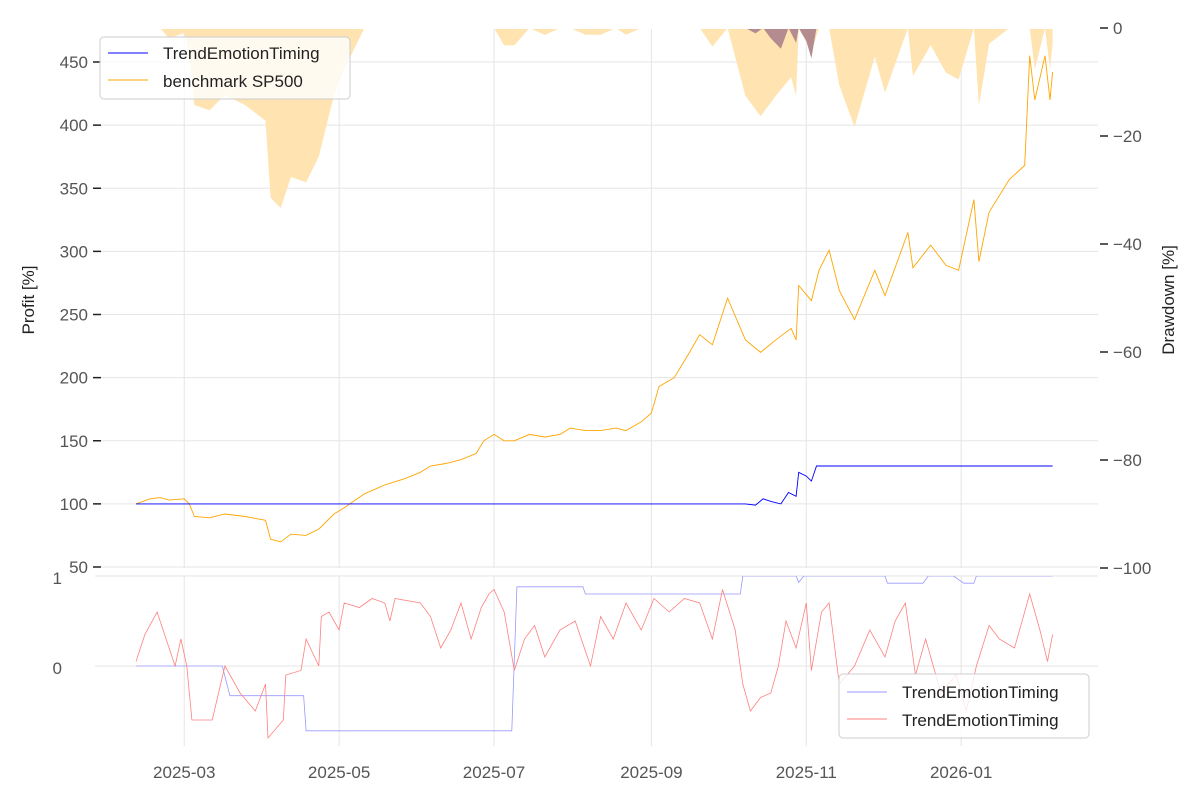  Describe the element at coordinates (806, 772) in the screenshot. I see `x-tick-label: 2025-11` at that location.